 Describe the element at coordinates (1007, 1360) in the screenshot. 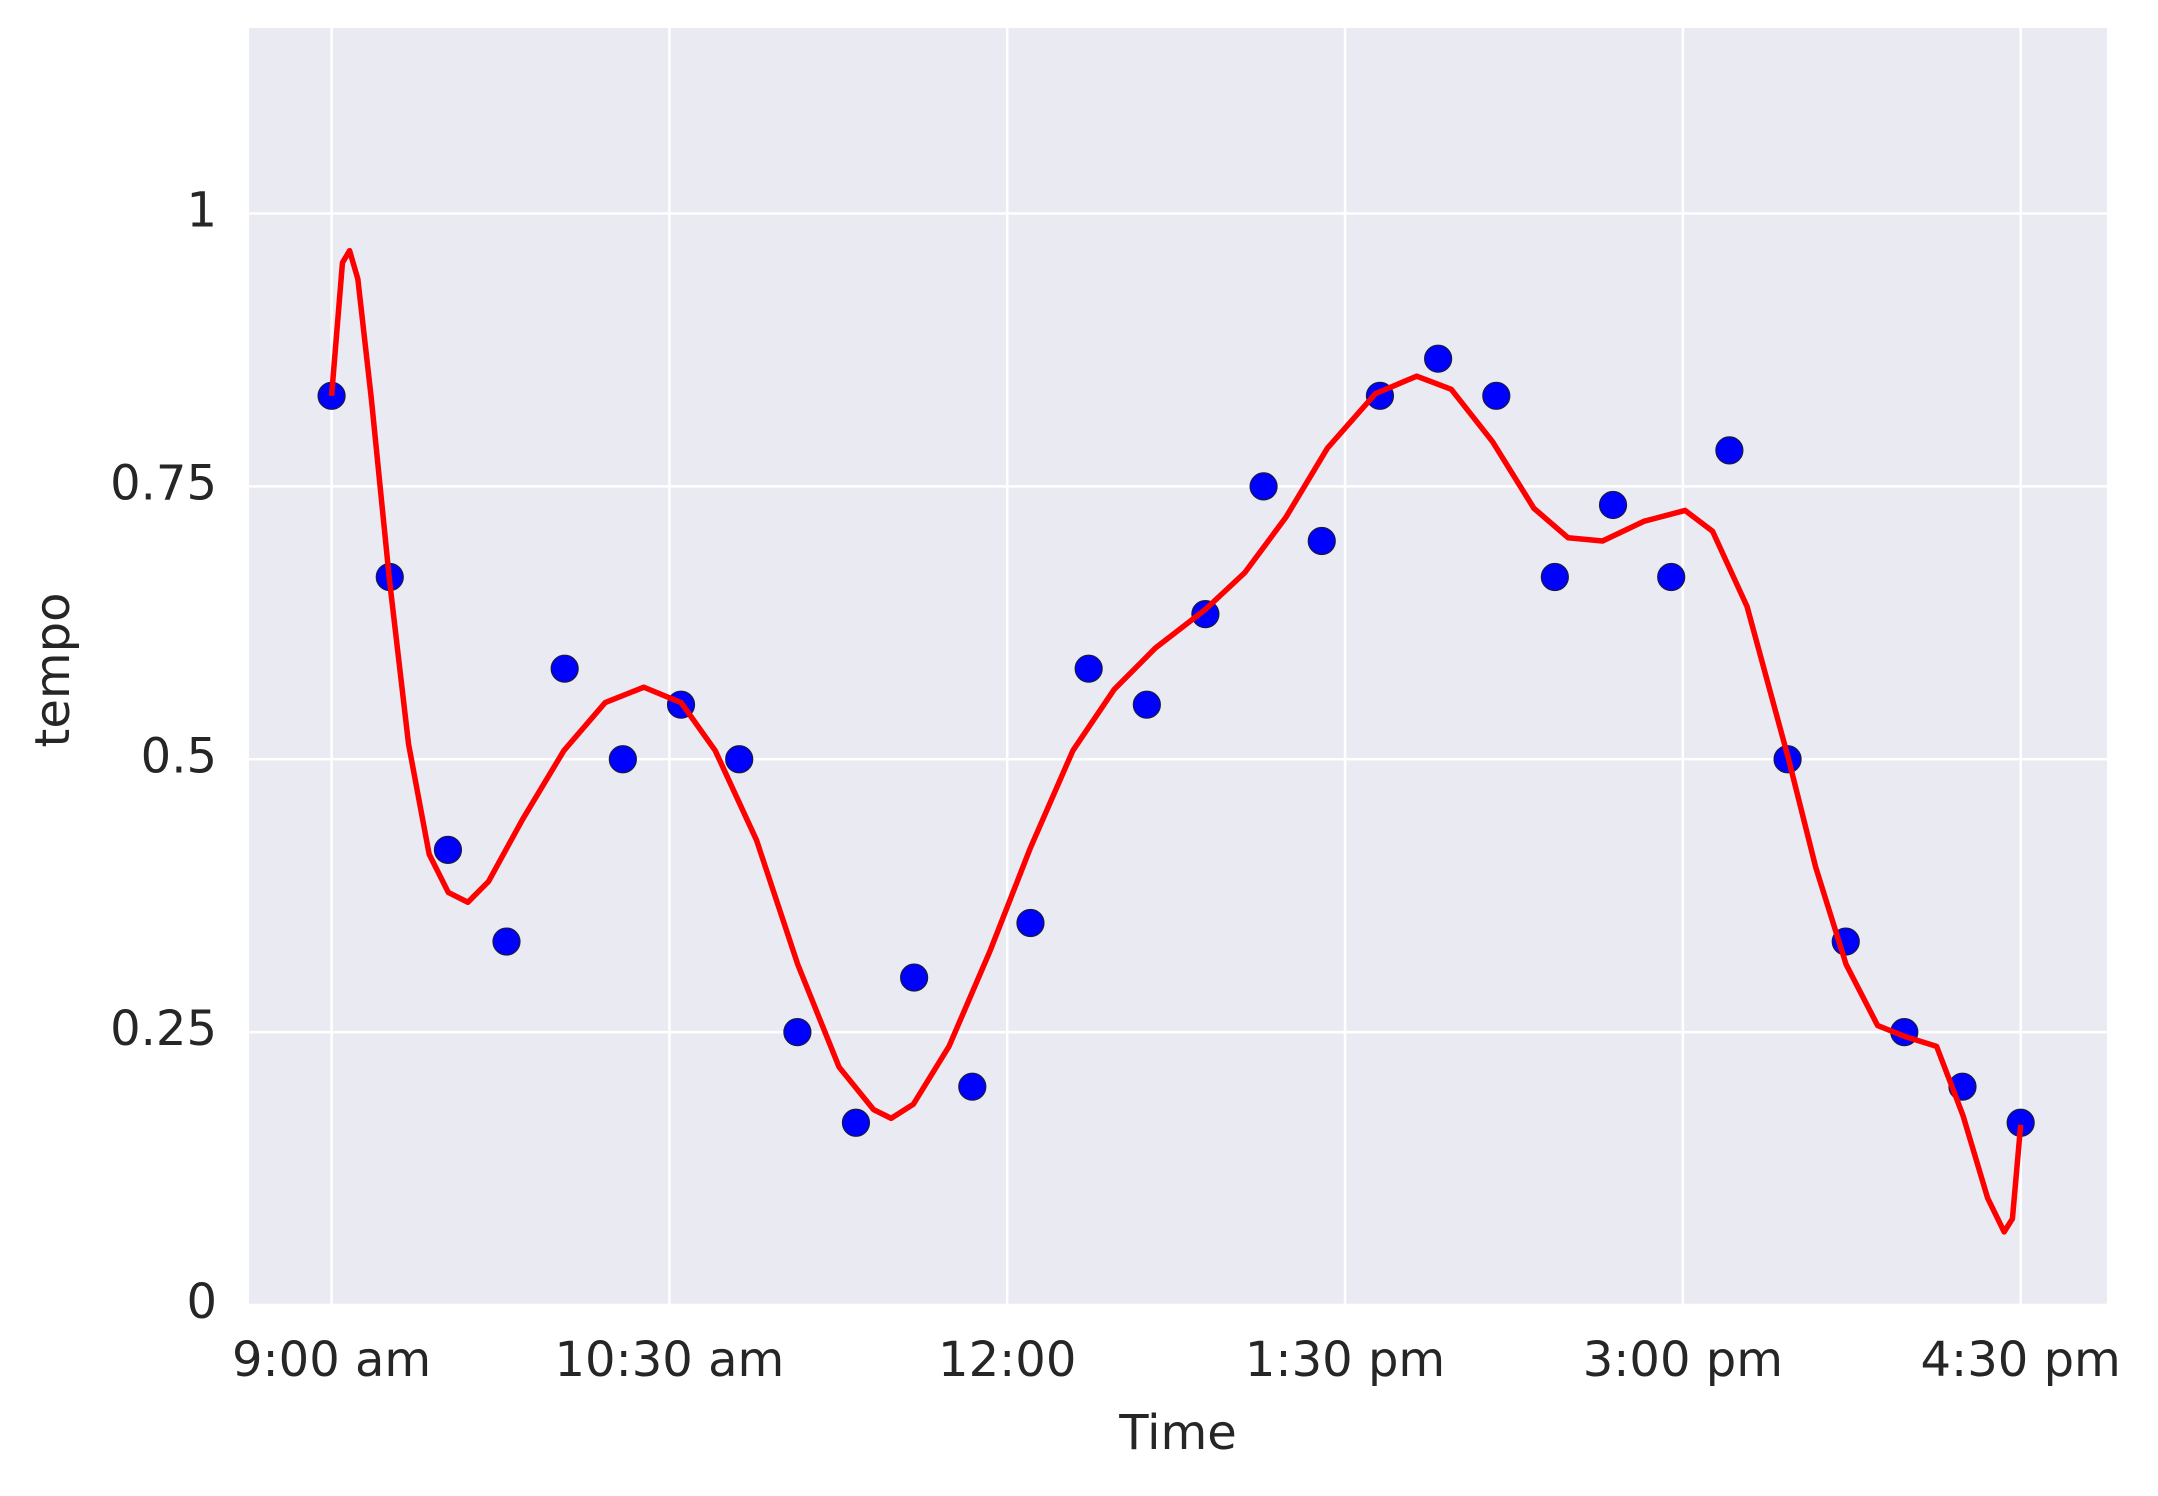

I see `x-tick-label: 12:00` at that location.